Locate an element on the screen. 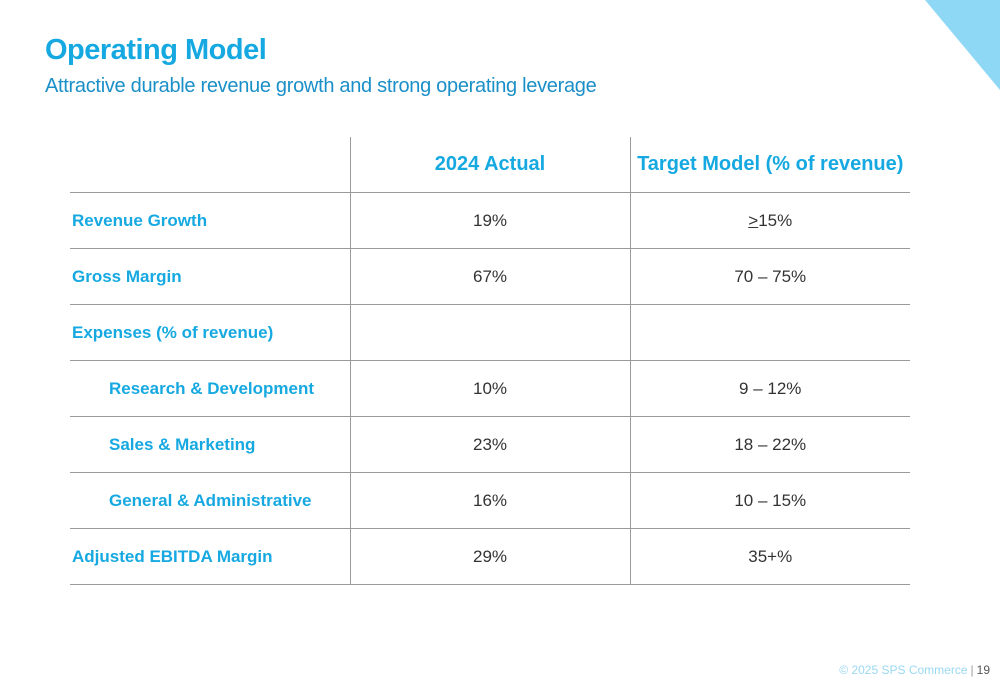 This screenshot has width=1000, height=685. corner-accent-triangle is located at coordinates (962, 45).